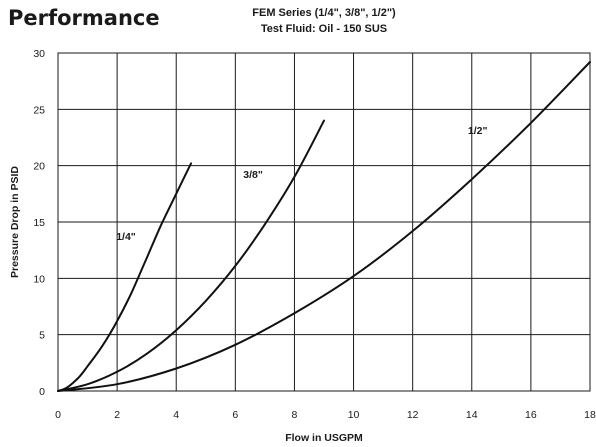 The image size is (596, 447). What do you see at coordinates (58, 415) in the screenshot?
I see `x-tick-label: 0` at bounding box center [58, 415].